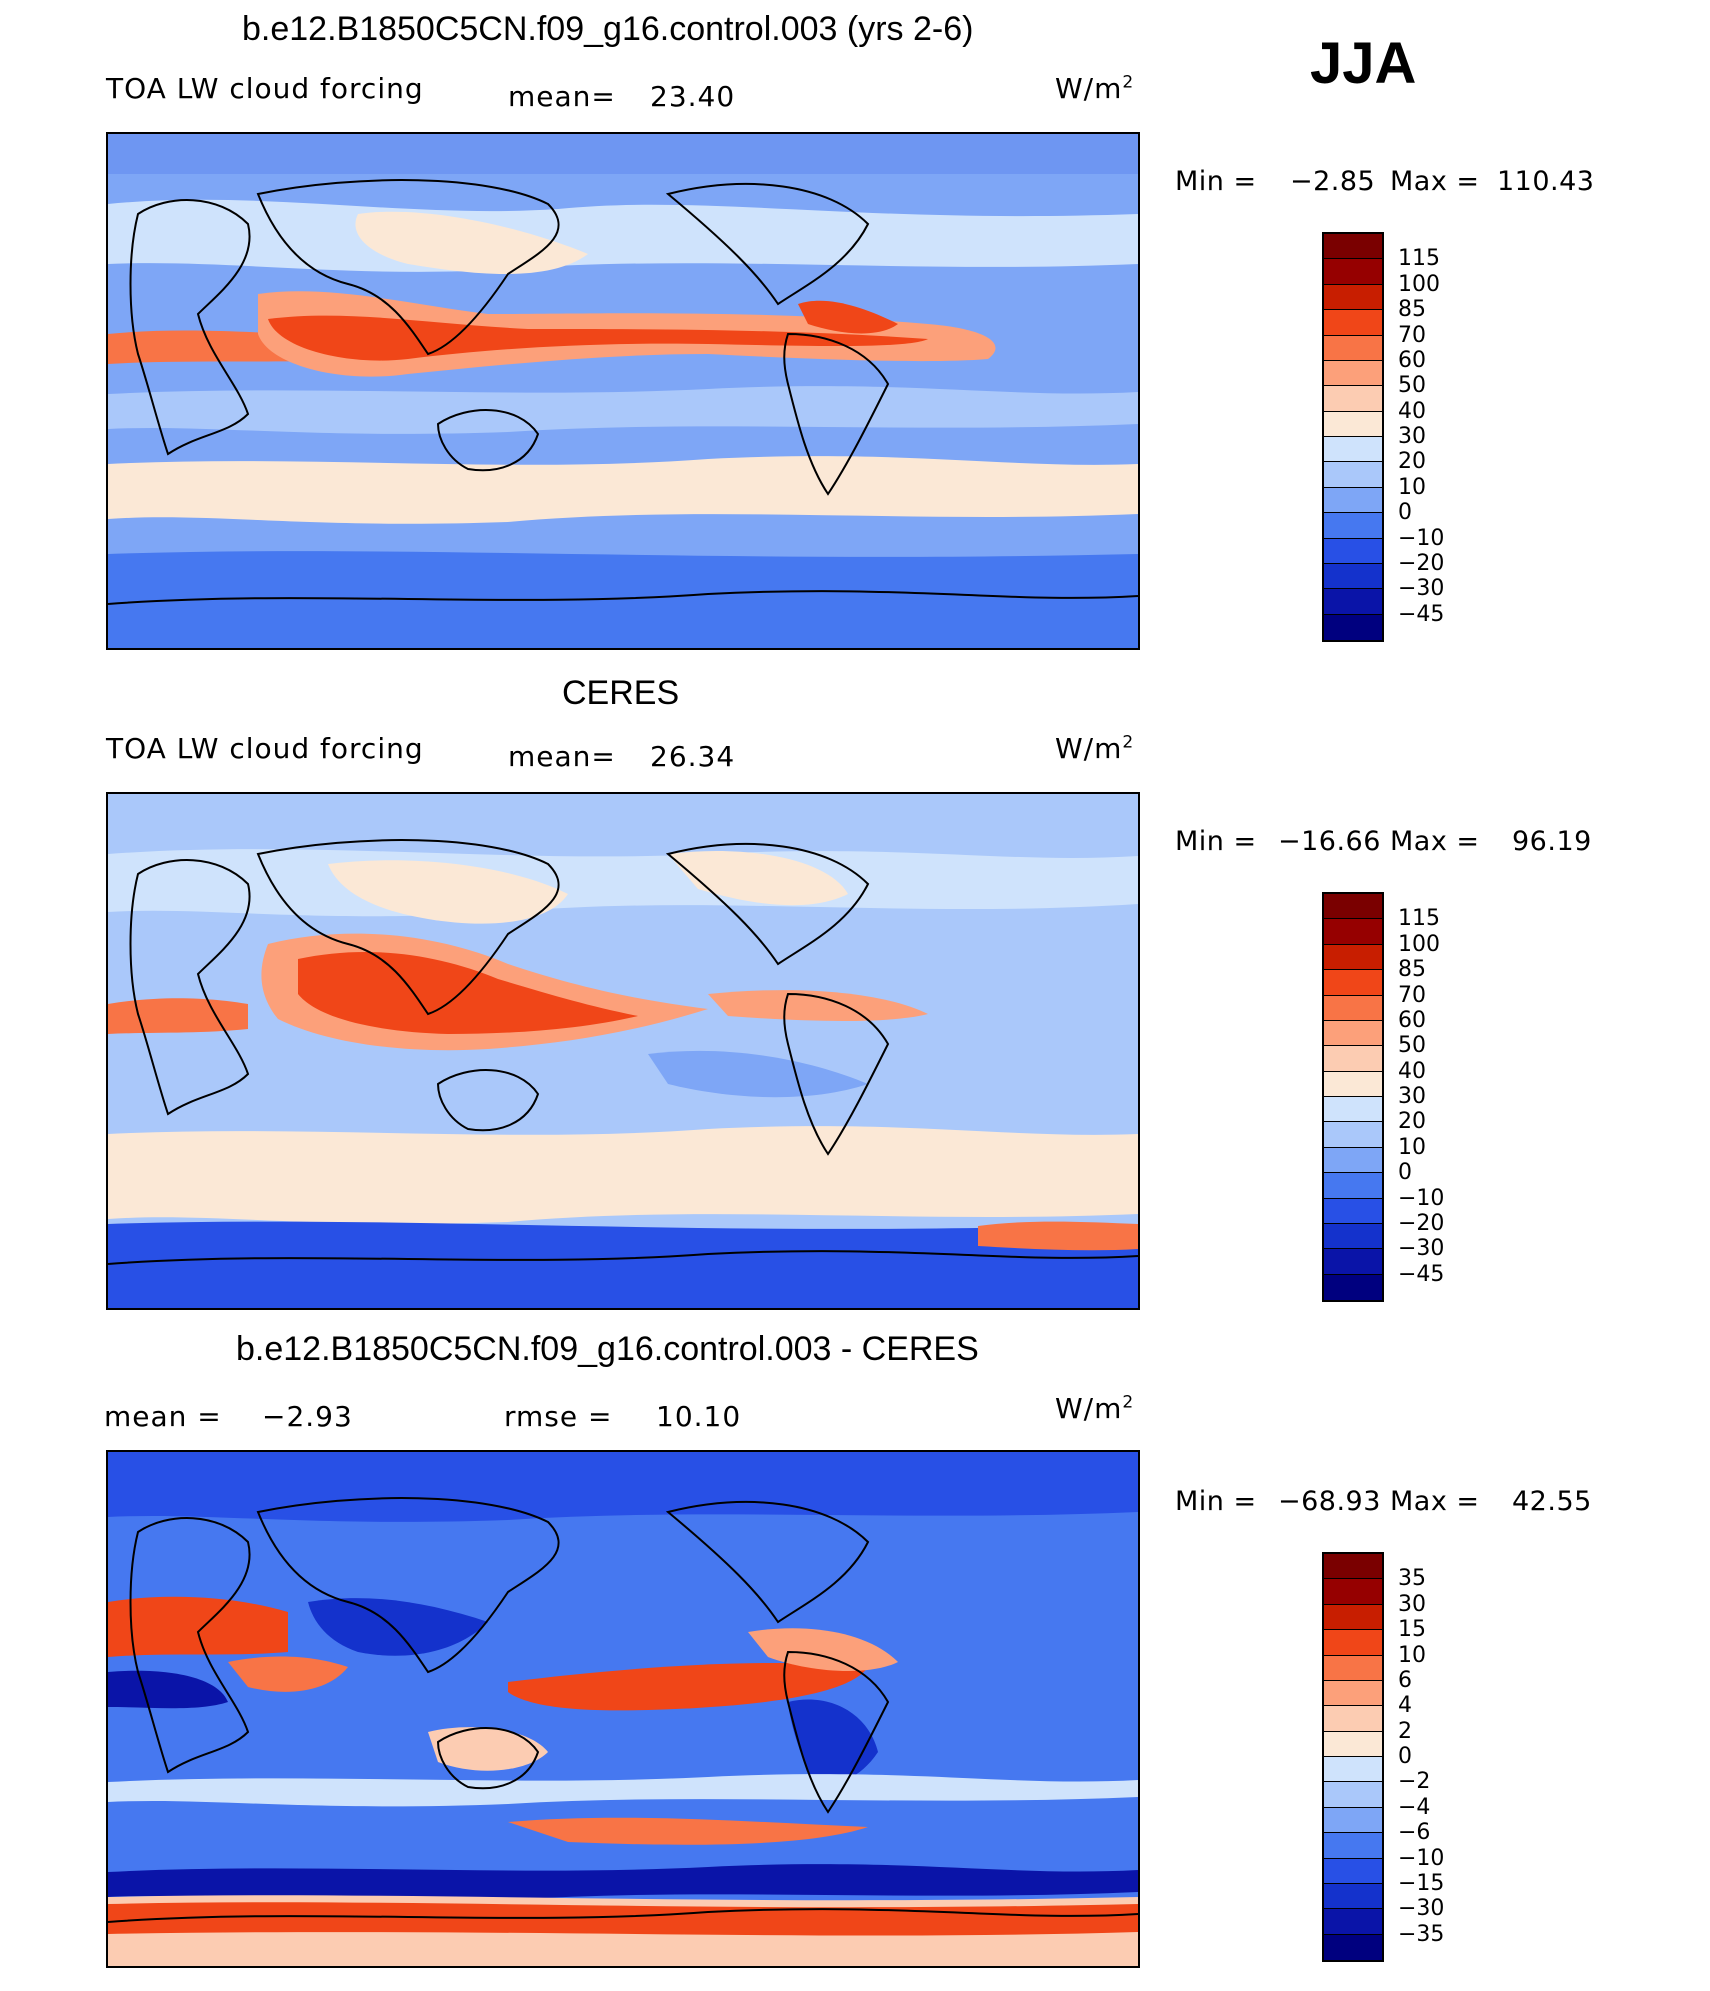 The height and width of the screenshot is (1991, 1710). Describe the element at coordinates (1412, 1020) in the screenshot. I see `colorbar-level-label: 60` at that location.